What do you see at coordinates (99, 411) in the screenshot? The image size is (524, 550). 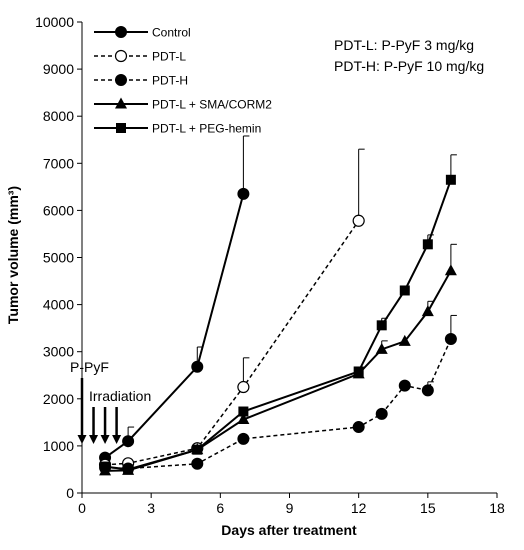 I see `dose-arrows` at bounding box center [99, 411].